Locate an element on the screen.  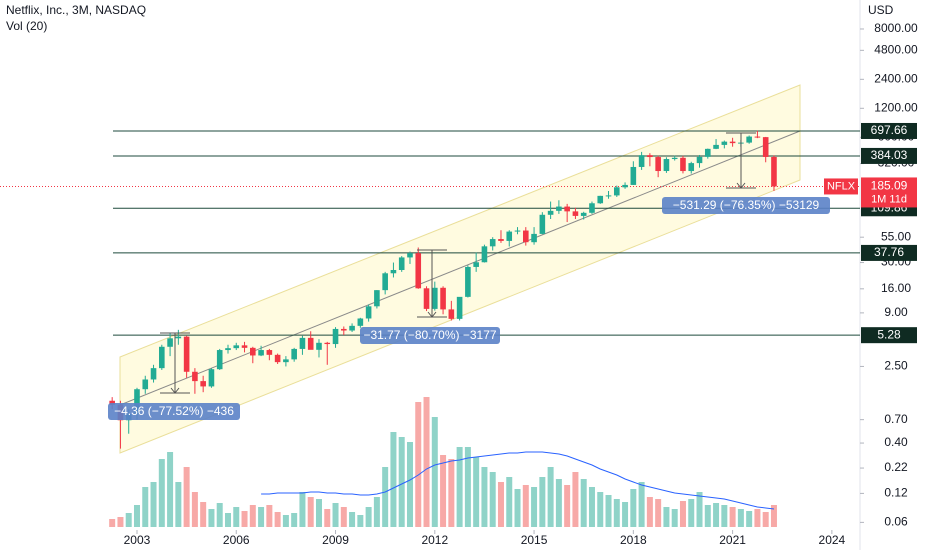
countdown-label: 1M 11d is located at coordinates (889, 199).